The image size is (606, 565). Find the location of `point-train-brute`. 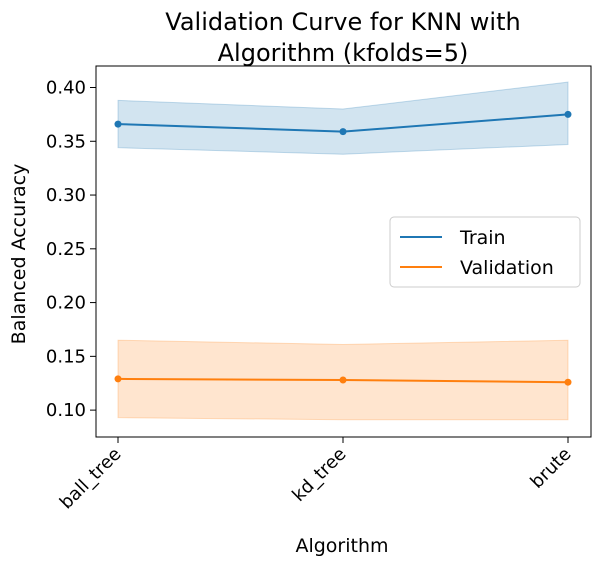

point-train-brute is located at coordinates (568, 114).